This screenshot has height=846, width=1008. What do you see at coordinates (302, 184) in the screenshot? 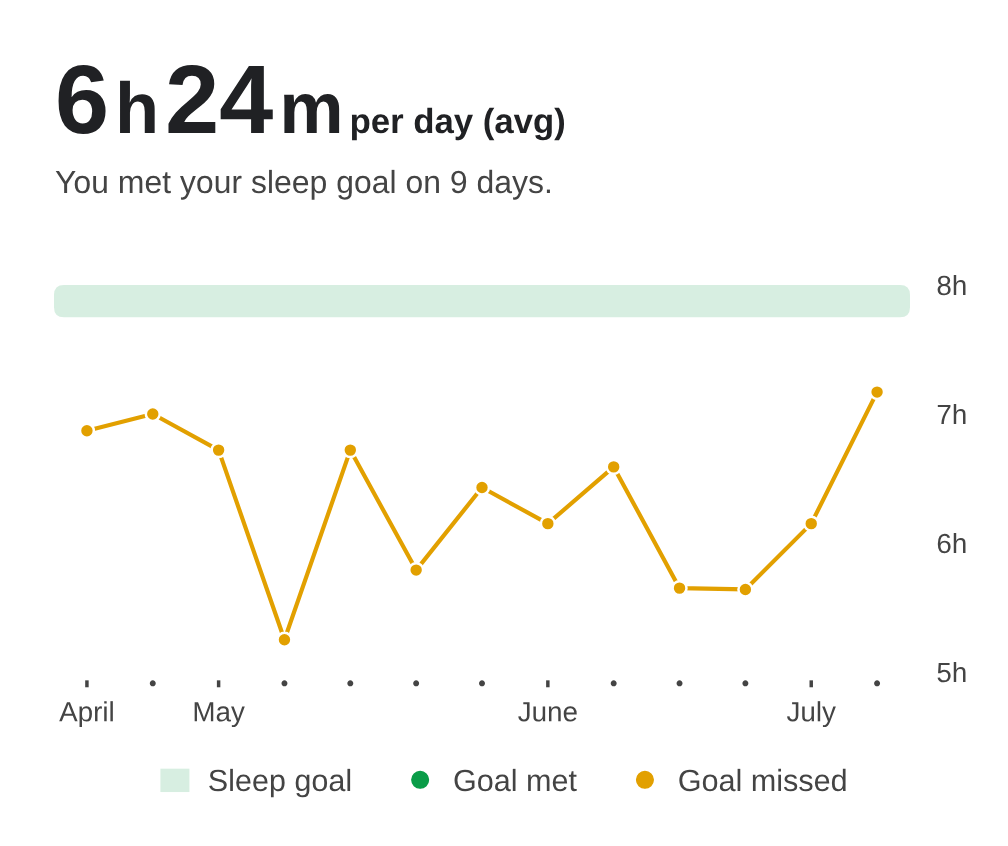
I see `chart-subtitle: You met your sleep goal on 9 days.` at bounding box center [302, 184].